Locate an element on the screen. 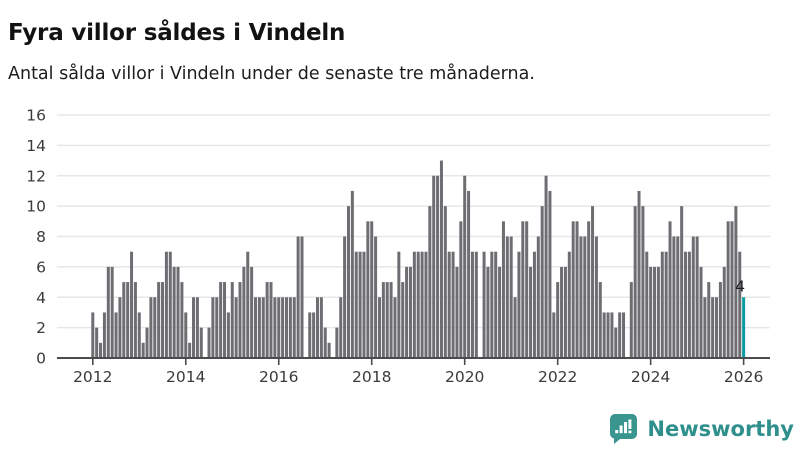 The height and width of the screenshot is (454, 800). x-axis-ticks is located at coordinates (418, 362).